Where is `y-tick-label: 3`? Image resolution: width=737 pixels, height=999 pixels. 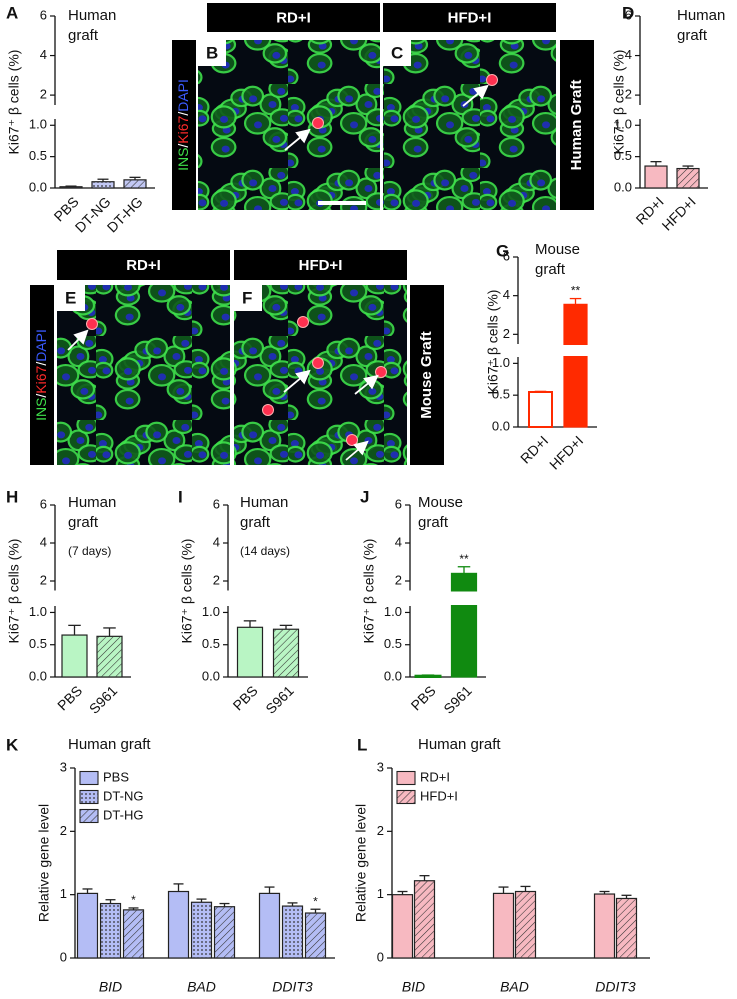
y-tick-label: 3 is located at coordinates (380, 766).